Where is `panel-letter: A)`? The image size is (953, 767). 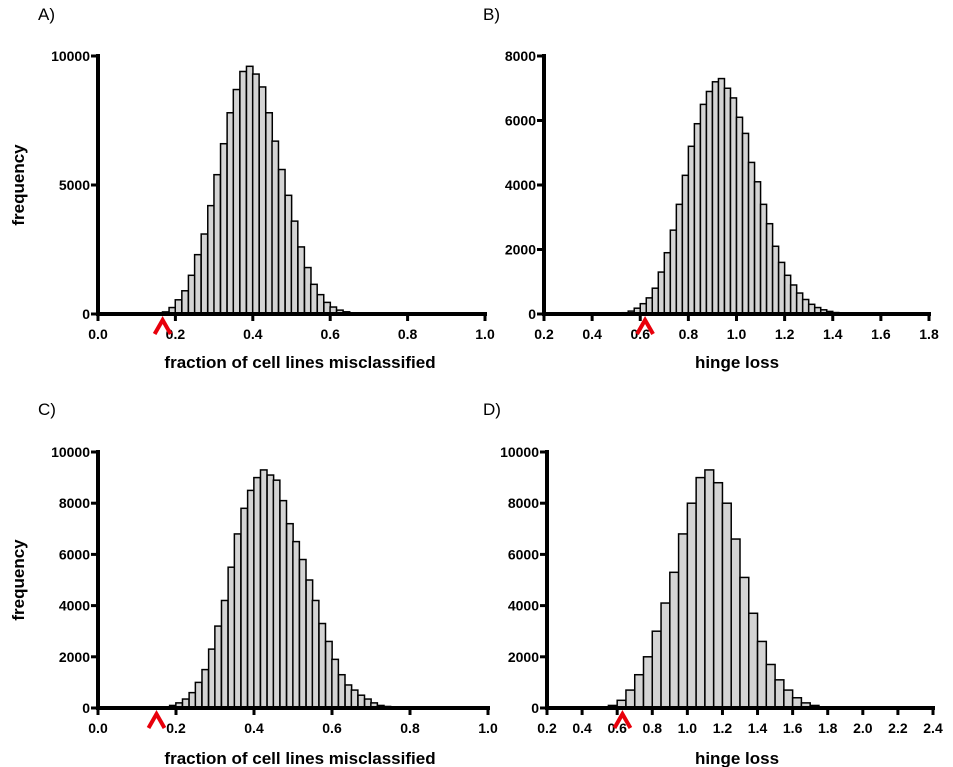
panel-letter: A) is located at coordinates (46, 14).